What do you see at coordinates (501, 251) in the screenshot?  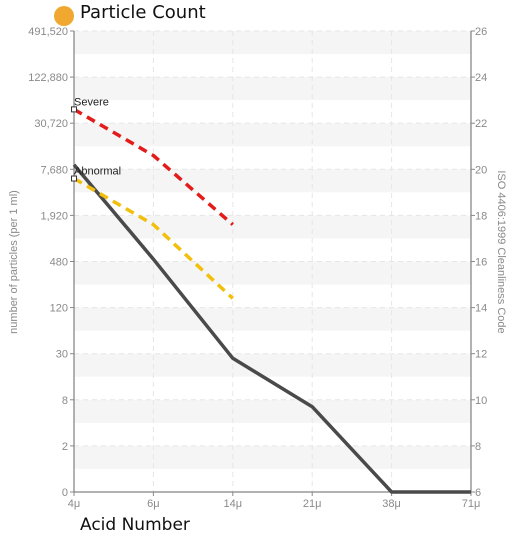 I see `y-axis-title-right: ISO 4406:1999 Cleanliness Code` at bounding box center [501, 251].